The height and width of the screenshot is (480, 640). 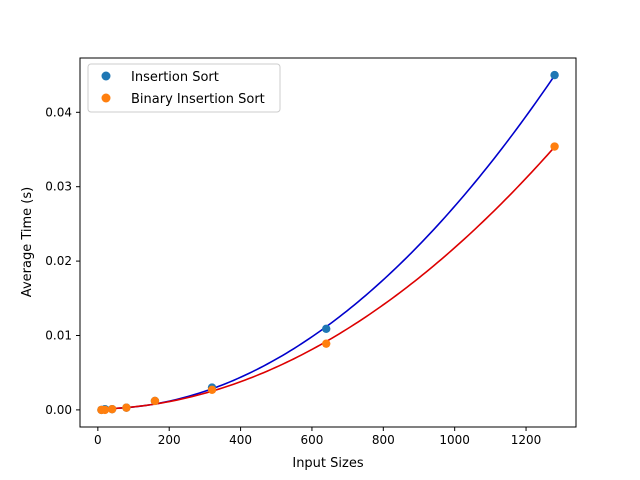 I want to click on legend-marker-insertion-sort, so click(x=106, y=76).